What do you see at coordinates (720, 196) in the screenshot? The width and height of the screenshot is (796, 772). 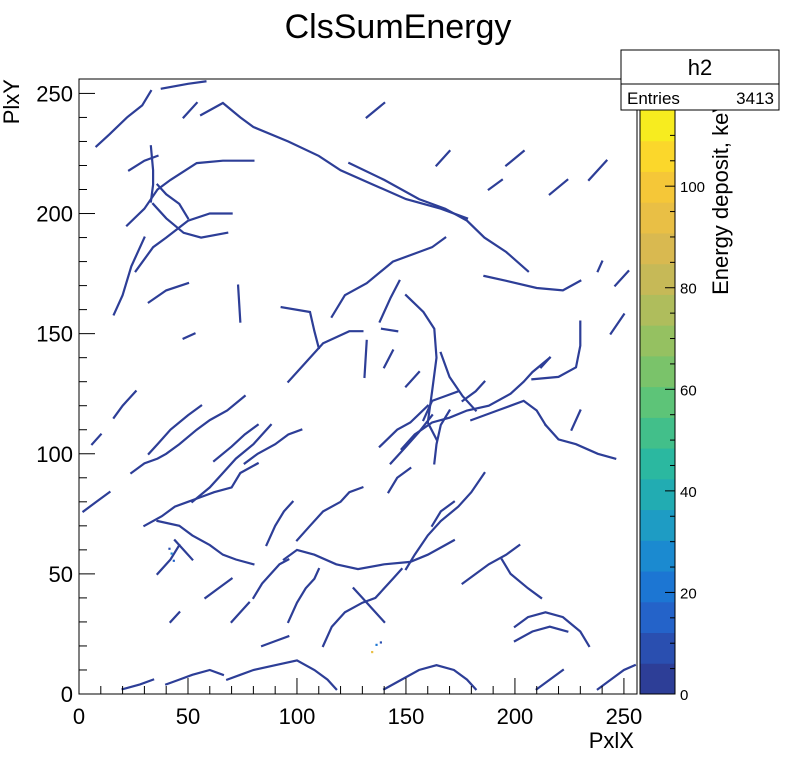 I see `z-axis-label: Energy deposit, keV` at bounding box center [720, 196].